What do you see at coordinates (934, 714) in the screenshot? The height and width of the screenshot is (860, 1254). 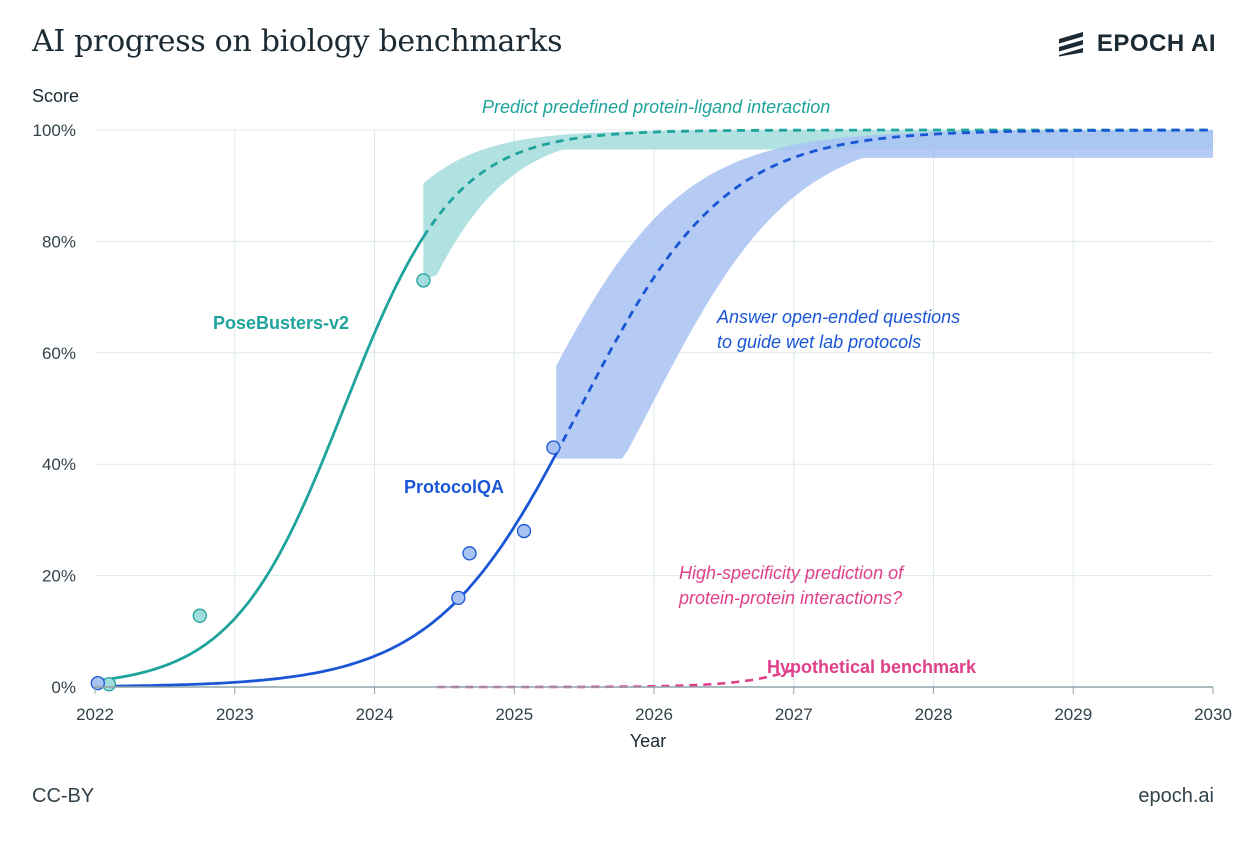 I see `x-tick-label: 2028` at bounding box center [934, 714].